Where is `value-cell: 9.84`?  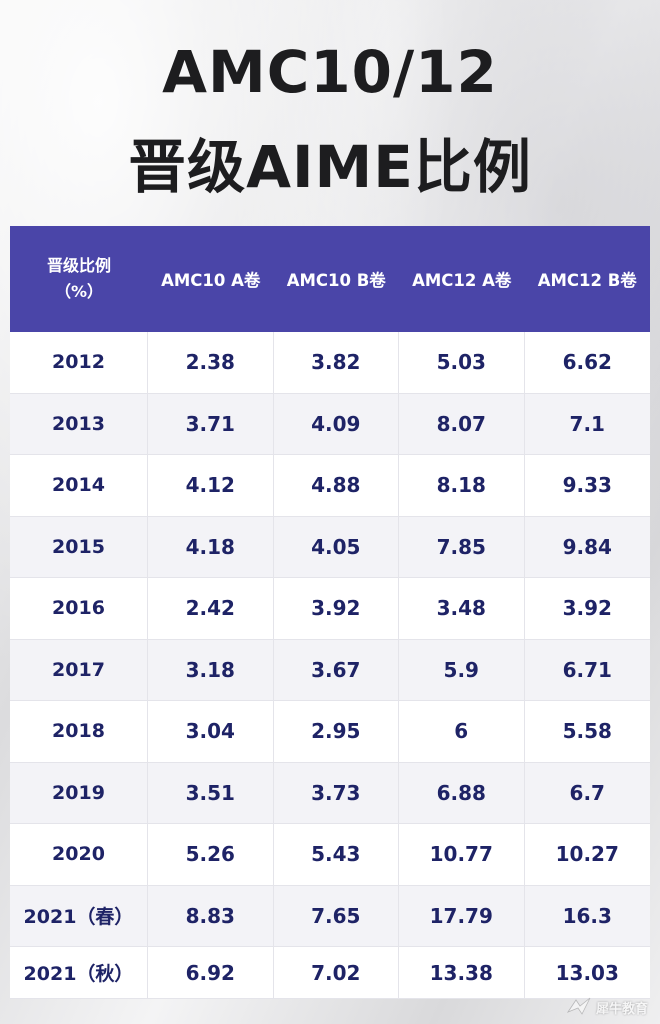
value-cell: 9.84 is located at coordinates (587, 547).